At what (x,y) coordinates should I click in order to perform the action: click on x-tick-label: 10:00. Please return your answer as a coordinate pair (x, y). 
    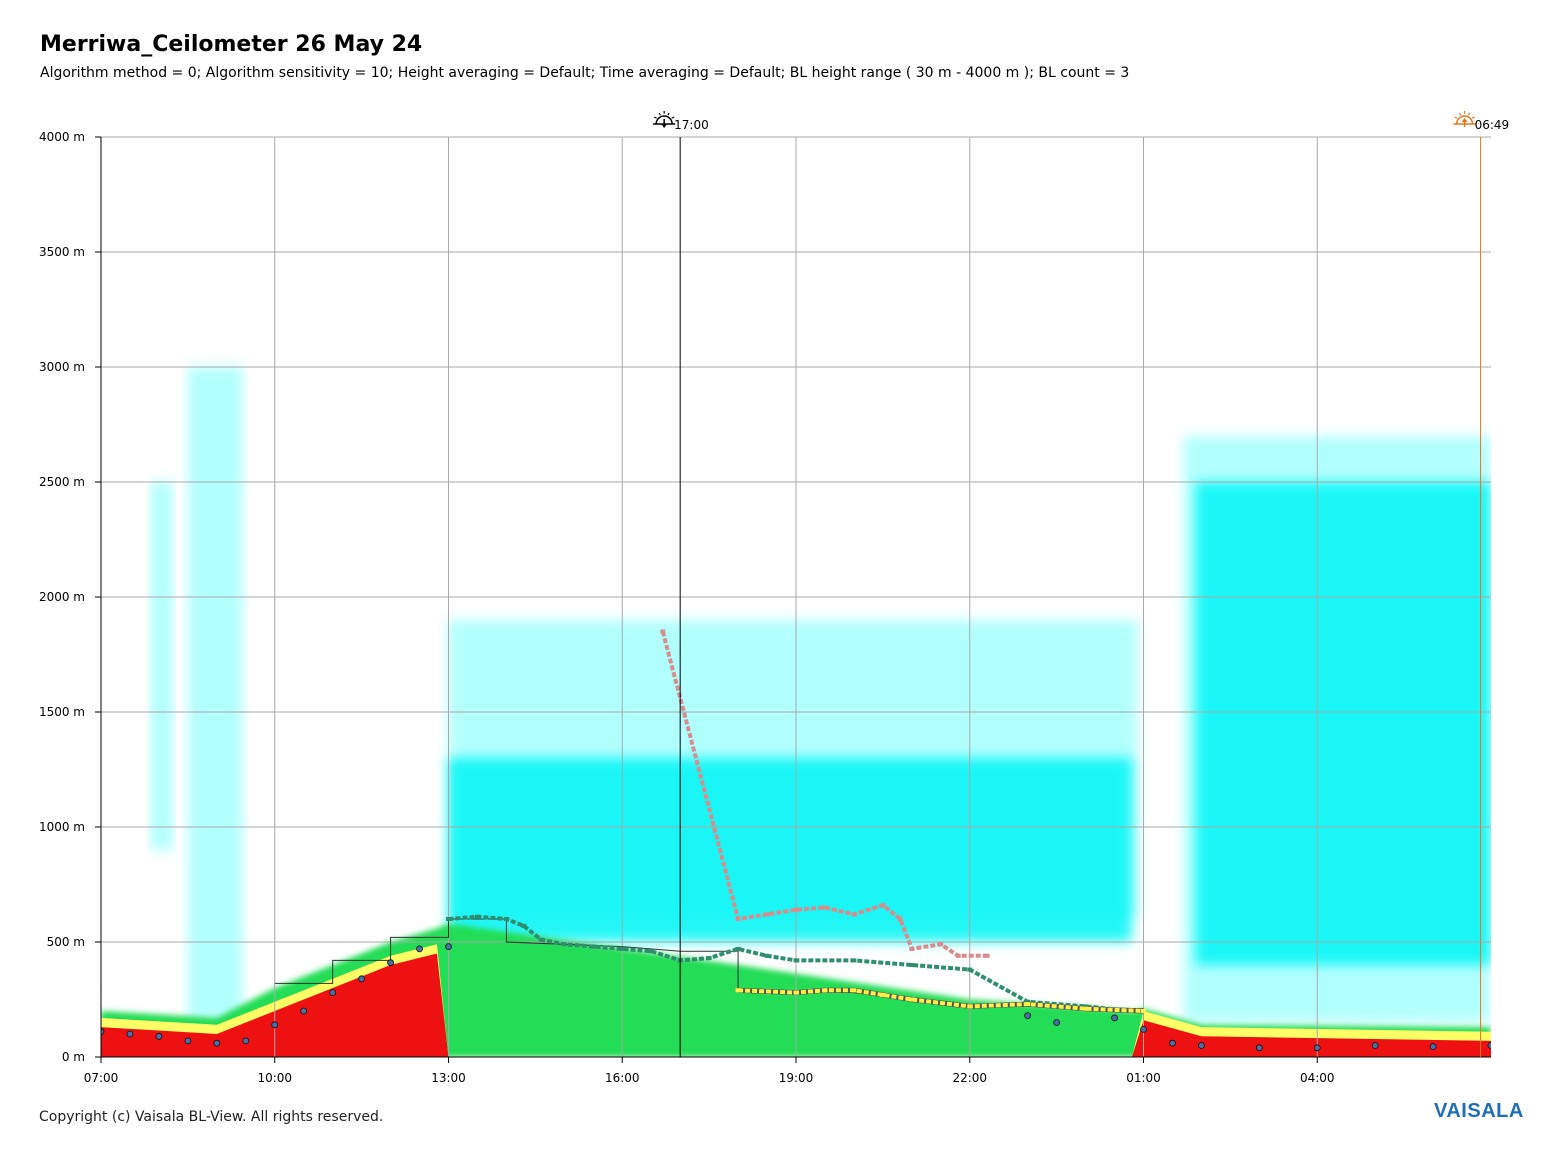
    Looking at the image, I should click on (274, 1078).